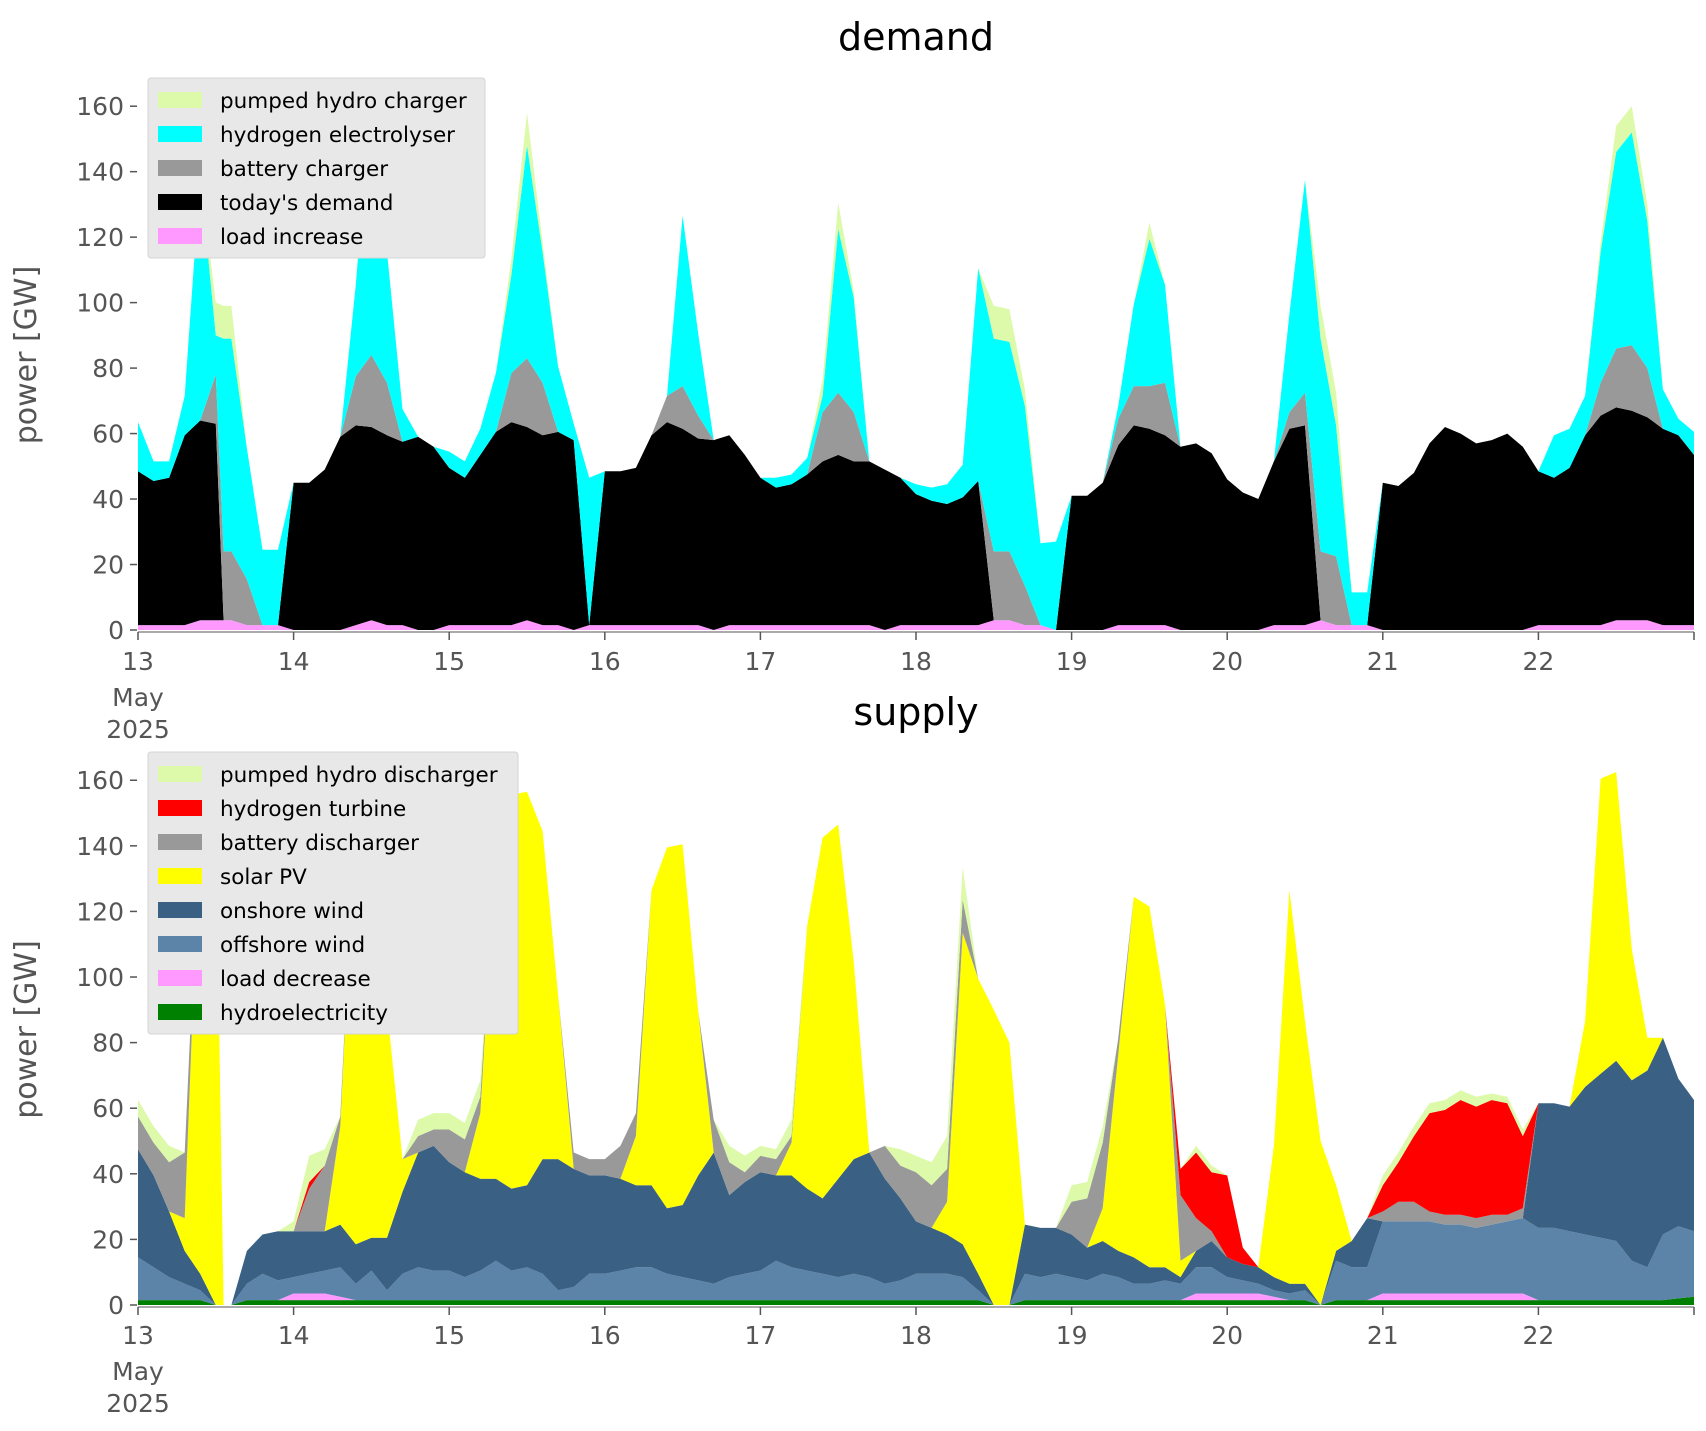 The image size is (1706, 1431). What do you see at coordinates (180, 910) in the screenshot?
I see `chart-1-legend-swatch-onshore-wind` at bounding box center [180, 910].